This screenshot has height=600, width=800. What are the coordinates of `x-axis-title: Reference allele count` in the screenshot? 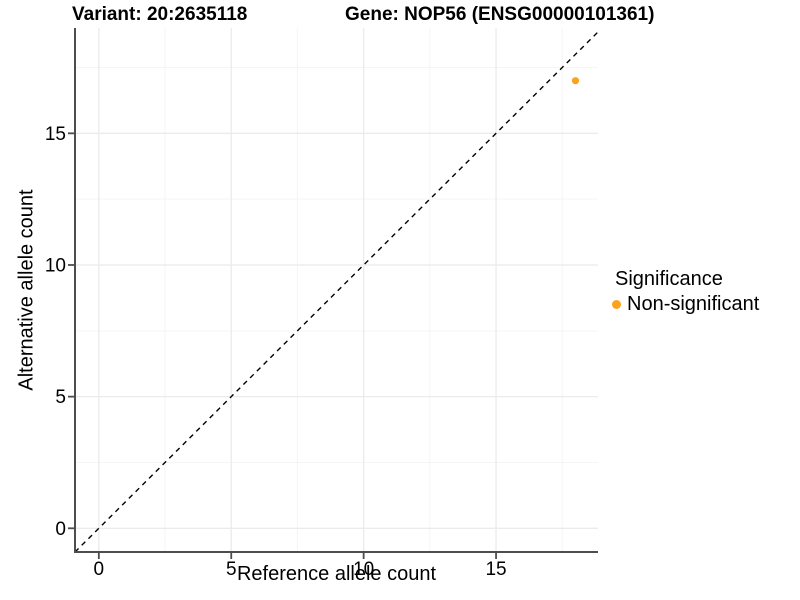 It's located at (336, 574).